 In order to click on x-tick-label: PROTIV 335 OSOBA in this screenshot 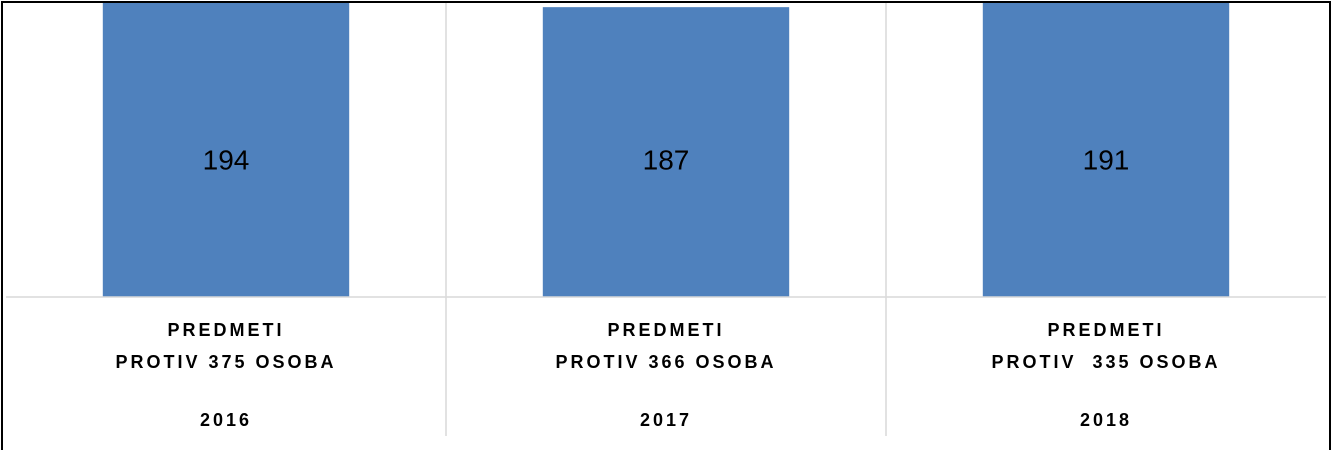, I will do `click(1105, 362)`.